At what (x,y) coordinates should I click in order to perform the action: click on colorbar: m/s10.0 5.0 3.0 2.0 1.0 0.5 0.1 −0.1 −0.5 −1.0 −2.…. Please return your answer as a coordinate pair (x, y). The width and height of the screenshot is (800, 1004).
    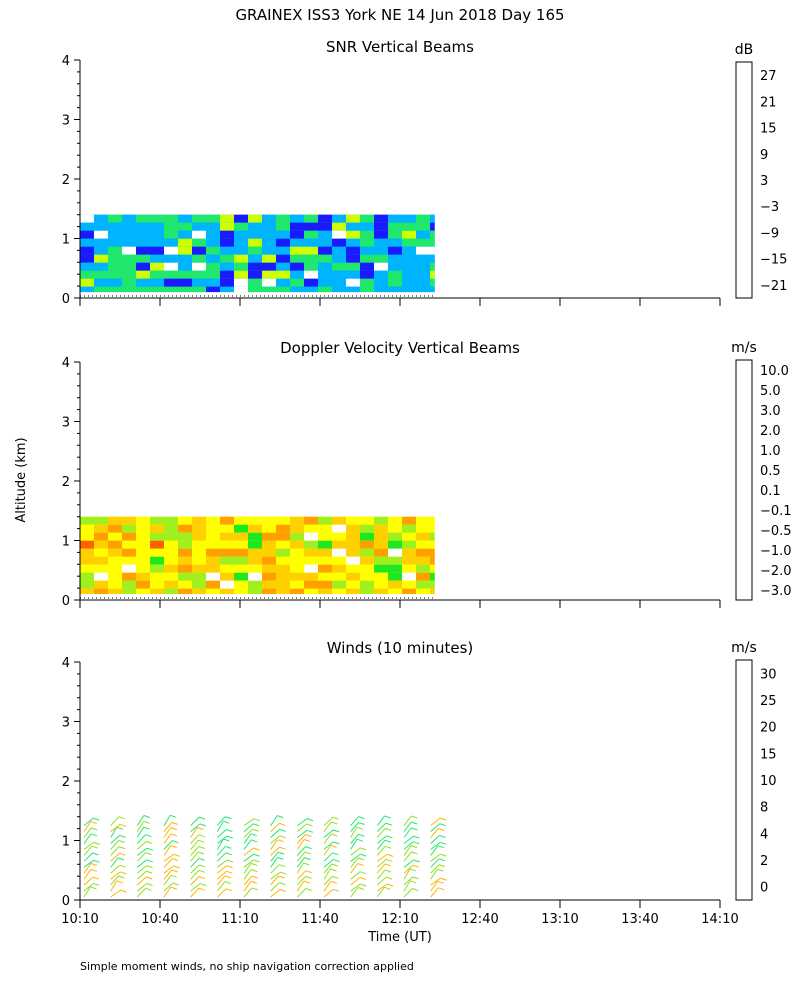
    Looking at the image, I should click on (761, 470).